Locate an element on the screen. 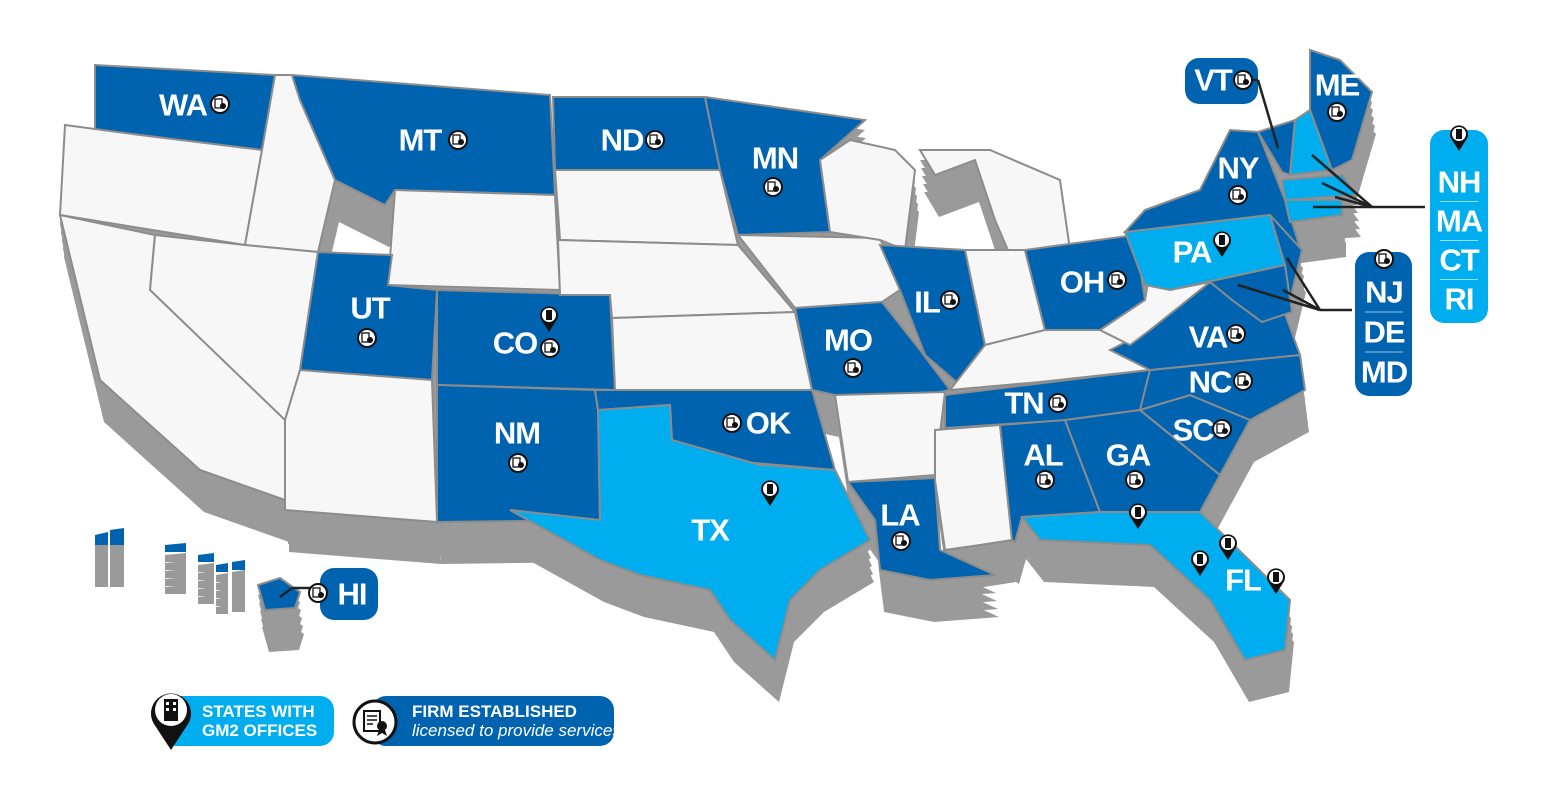  state-sd is located at coordinates (646, 208).